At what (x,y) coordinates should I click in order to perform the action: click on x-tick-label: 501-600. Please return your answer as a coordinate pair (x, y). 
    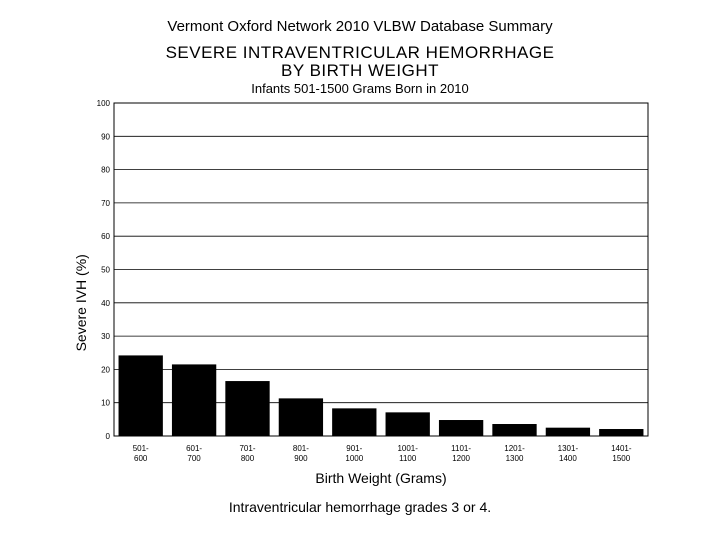
    Looking at the image, I should click on (141, 453).